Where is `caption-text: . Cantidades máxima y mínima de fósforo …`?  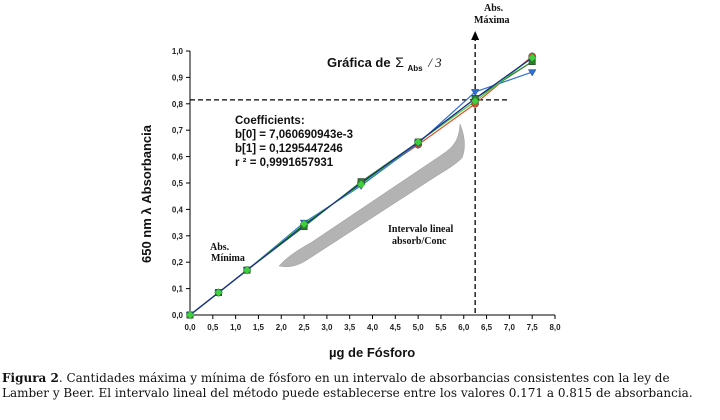 caption-text: . Cantidades máxima y mínima de fósforo … is located at coordinates (347, 385).